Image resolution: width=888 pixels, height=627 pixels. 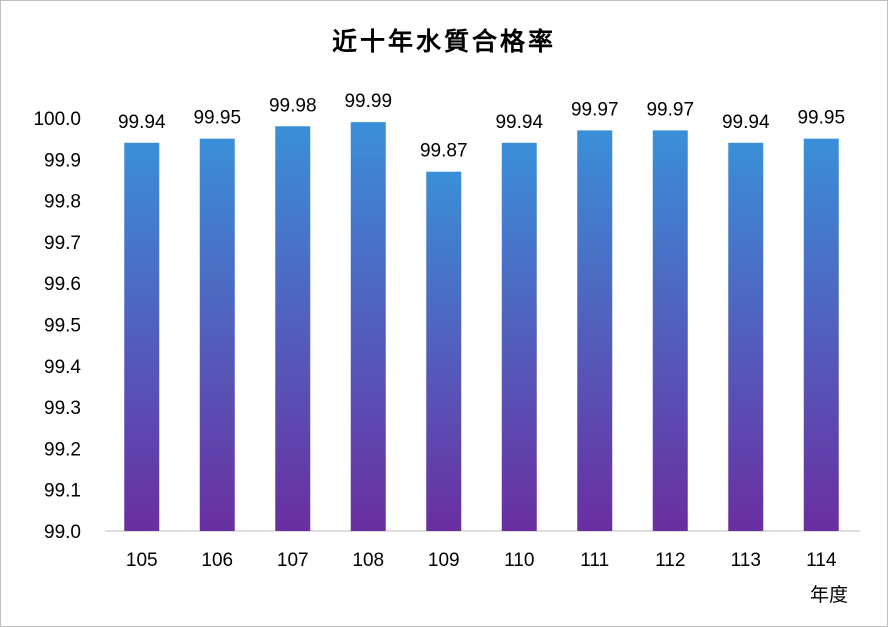 What do you see at coordinates (62, 284) in the screenshot?
I see `y-tick-label: 99.6` at bounding box center [62, 284].